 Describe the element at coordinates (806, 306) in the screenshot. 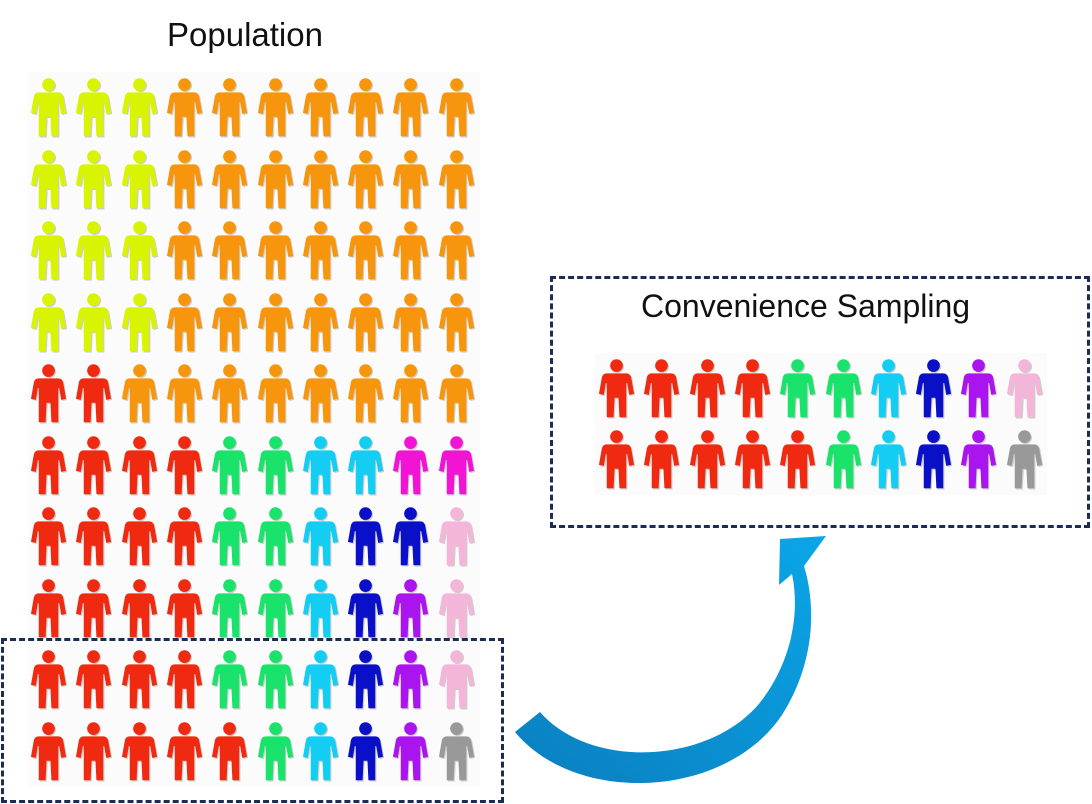

I see `sample-title: Convenience Sampling` at that location.